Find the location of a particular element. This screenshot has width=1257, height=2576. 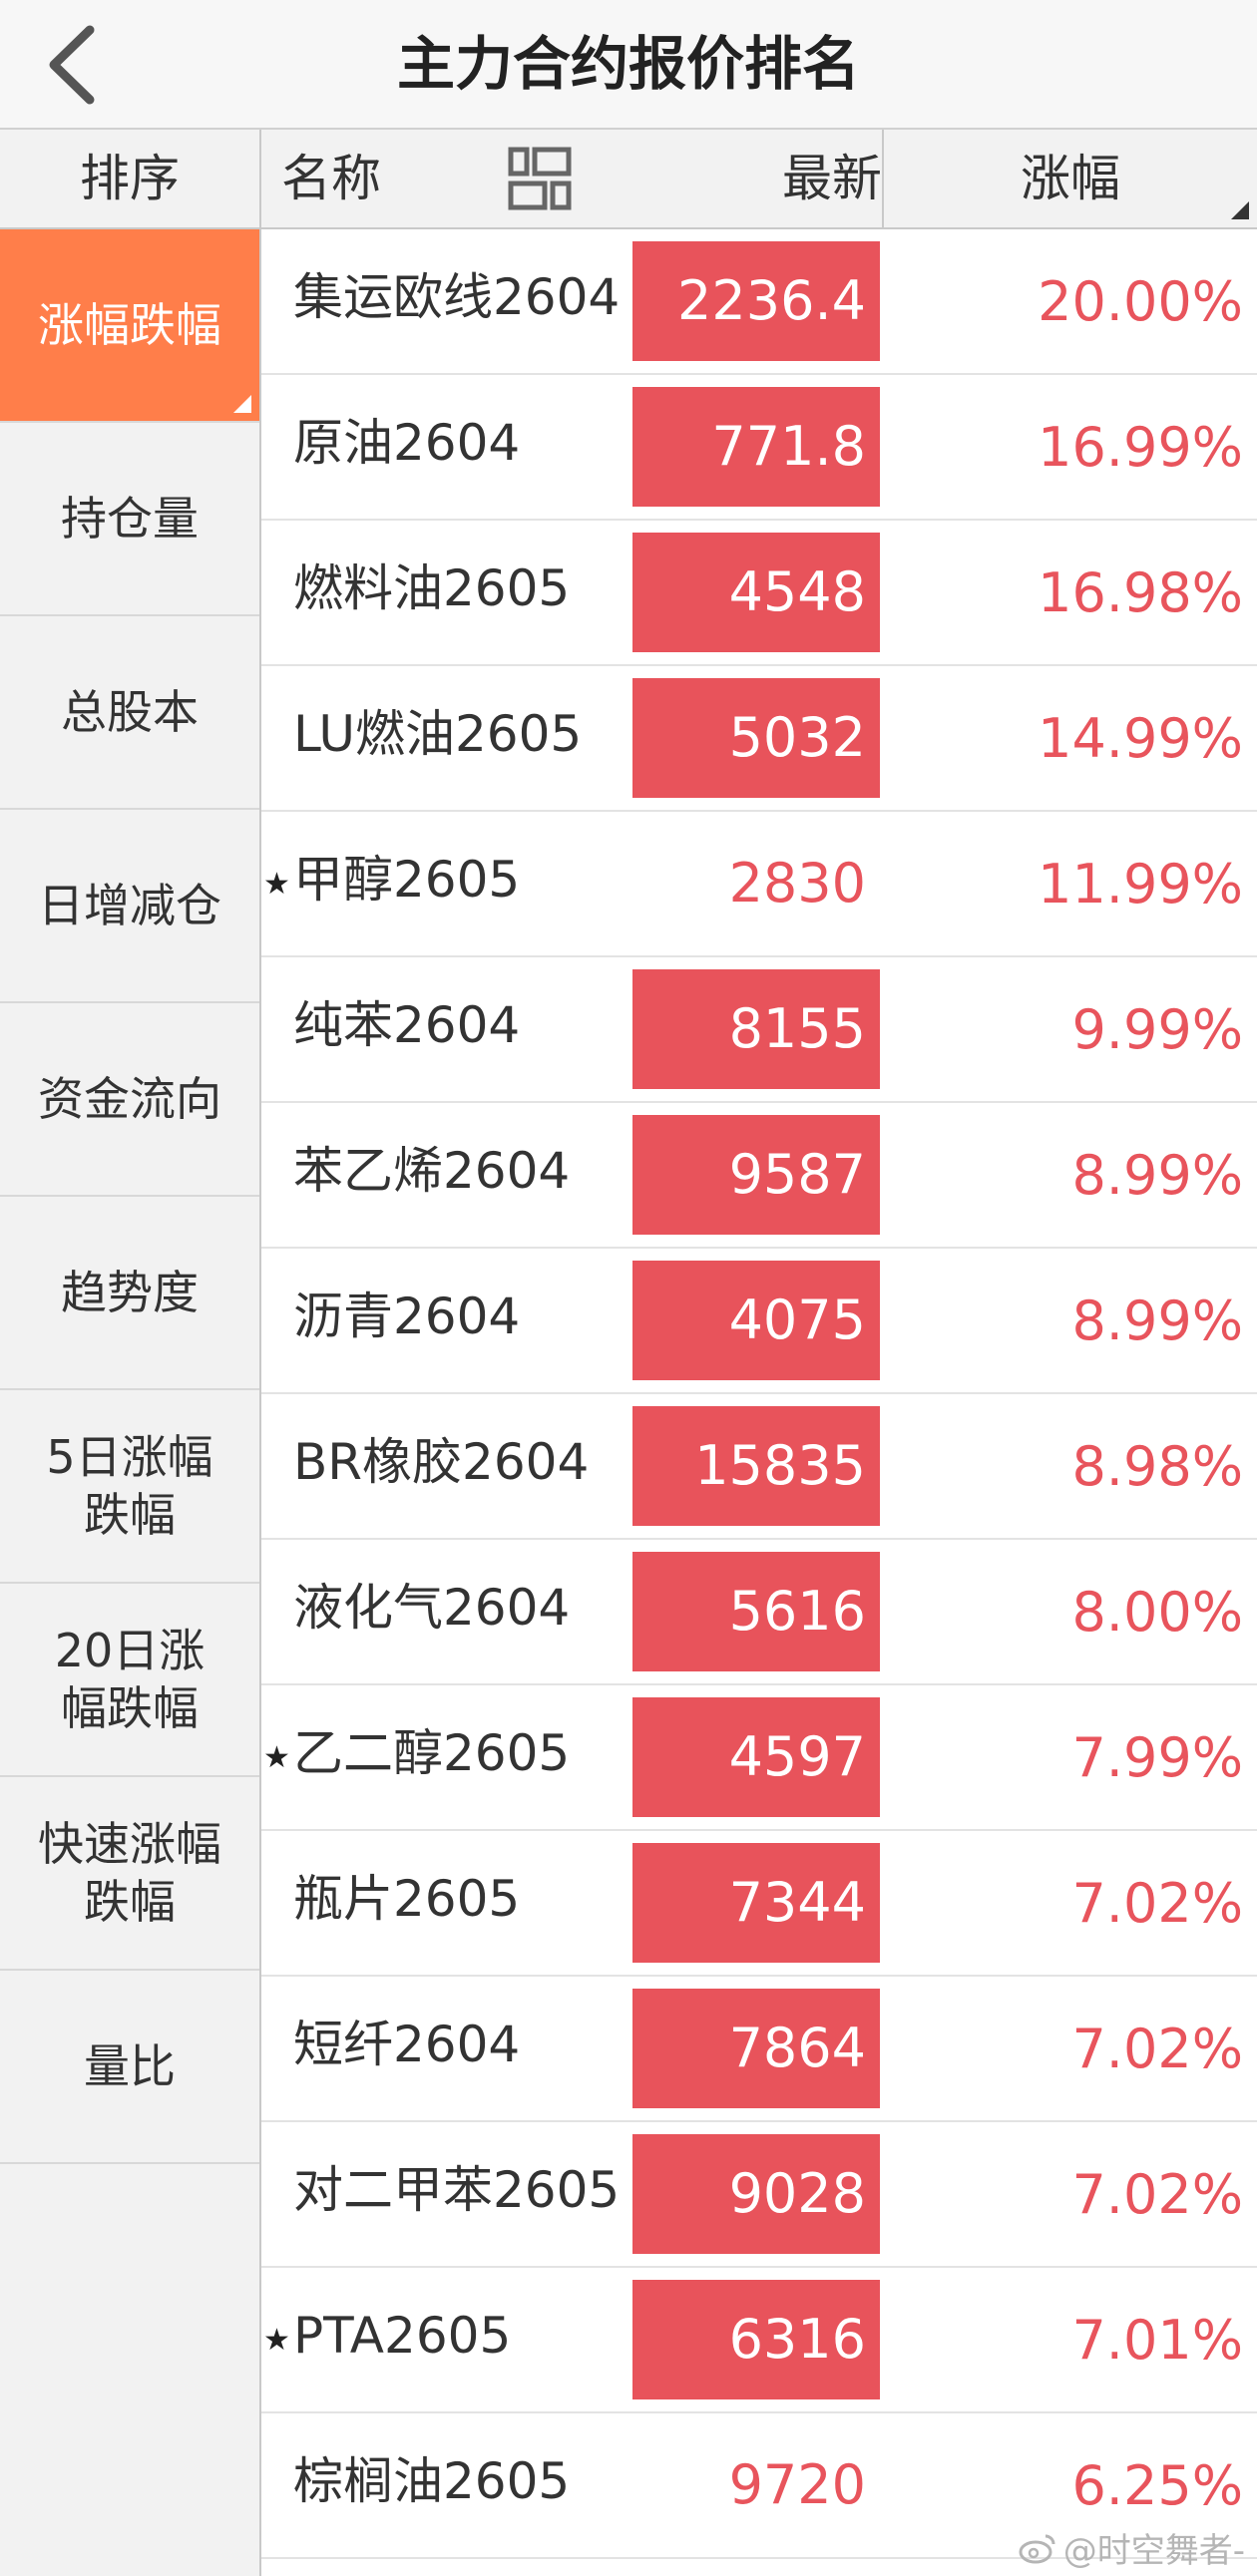

sort-indicator-icon is located at coordinates (1240, 210).